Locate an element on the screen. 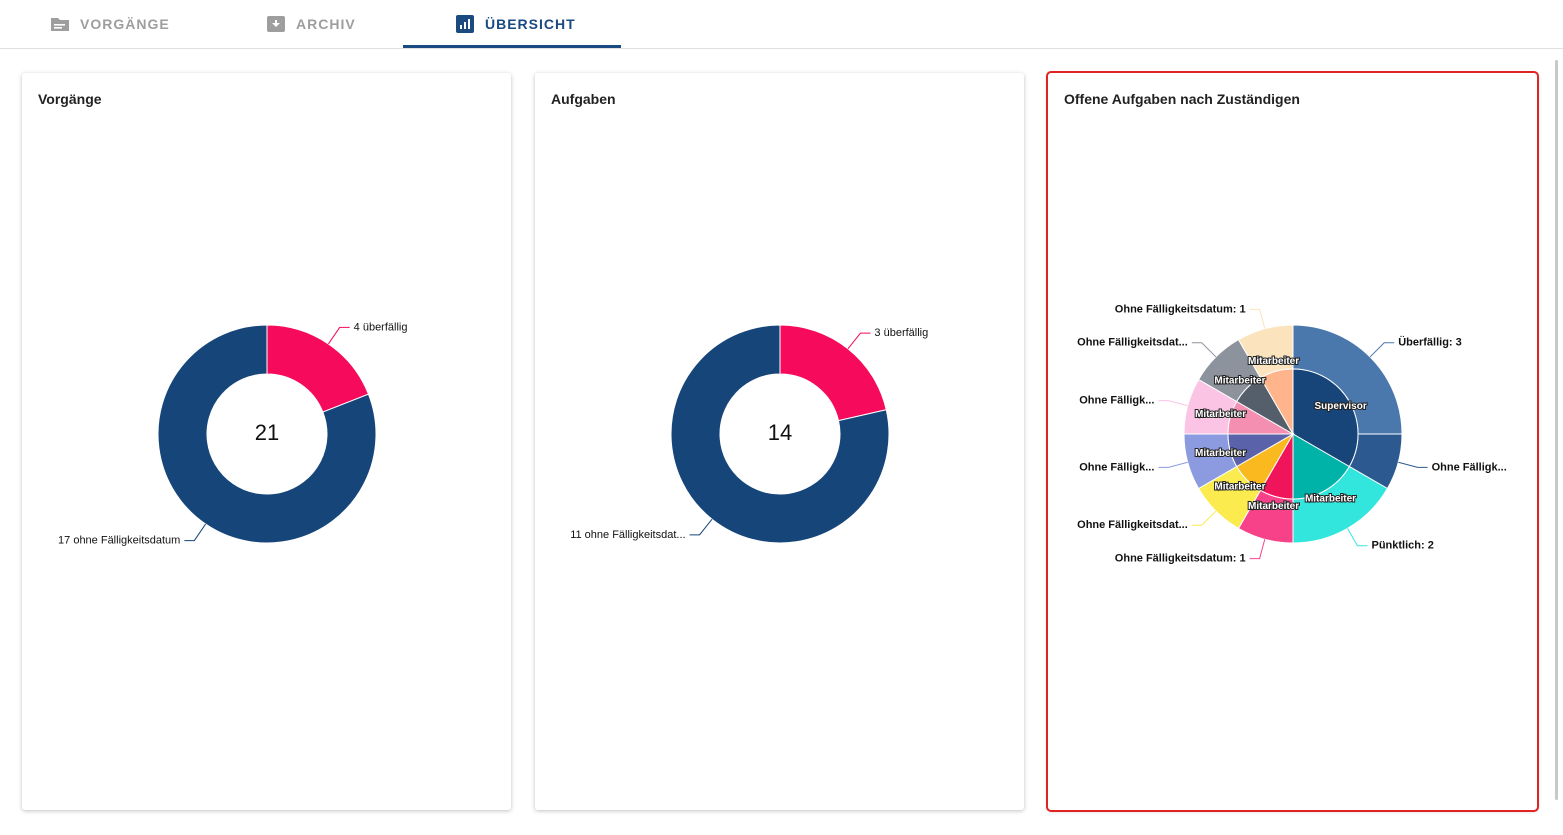 The height and width of the screenshot is (835, 1563). donut-total: 14 is located at coordinates (780, 432).